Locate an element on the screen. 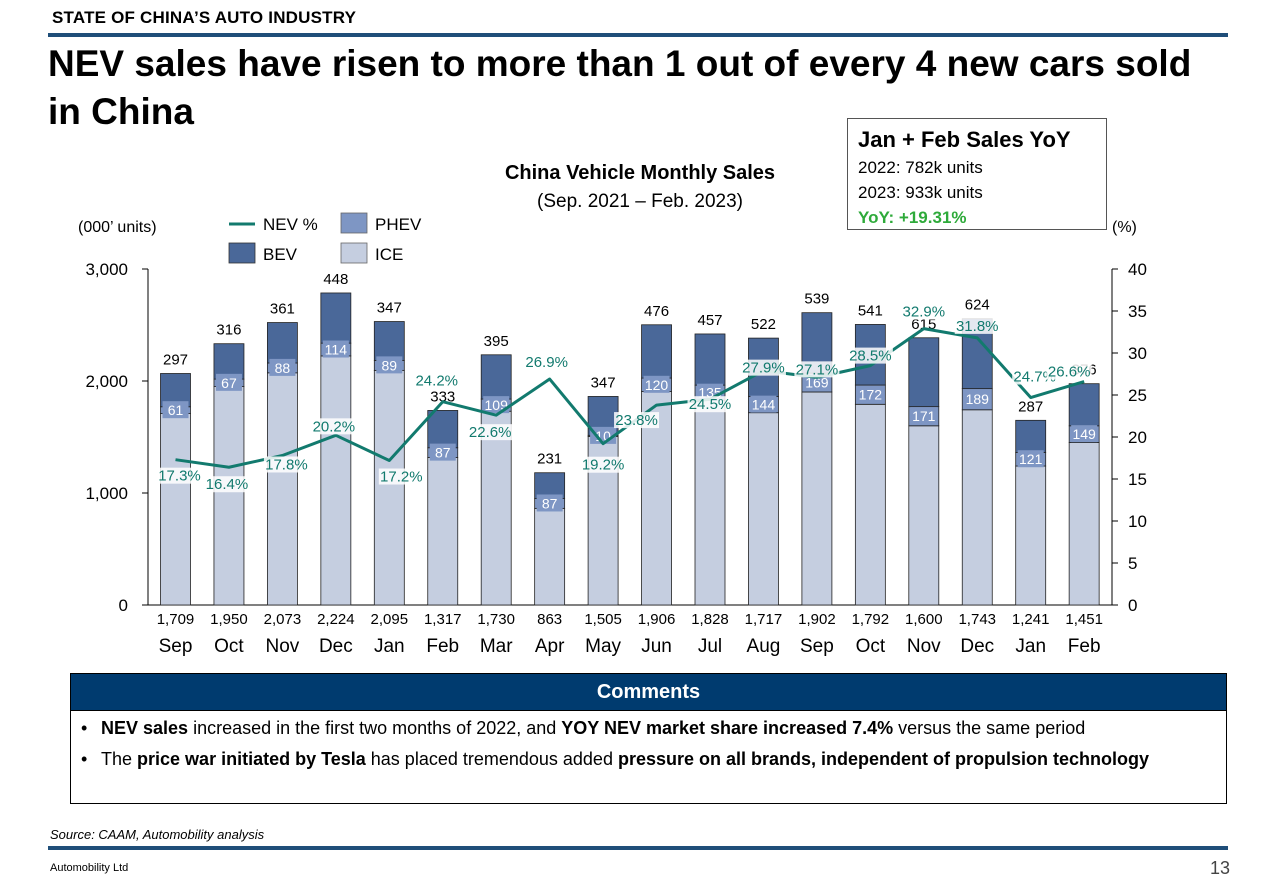  phev-value-label: 87 is located at coordinates (443, 453).